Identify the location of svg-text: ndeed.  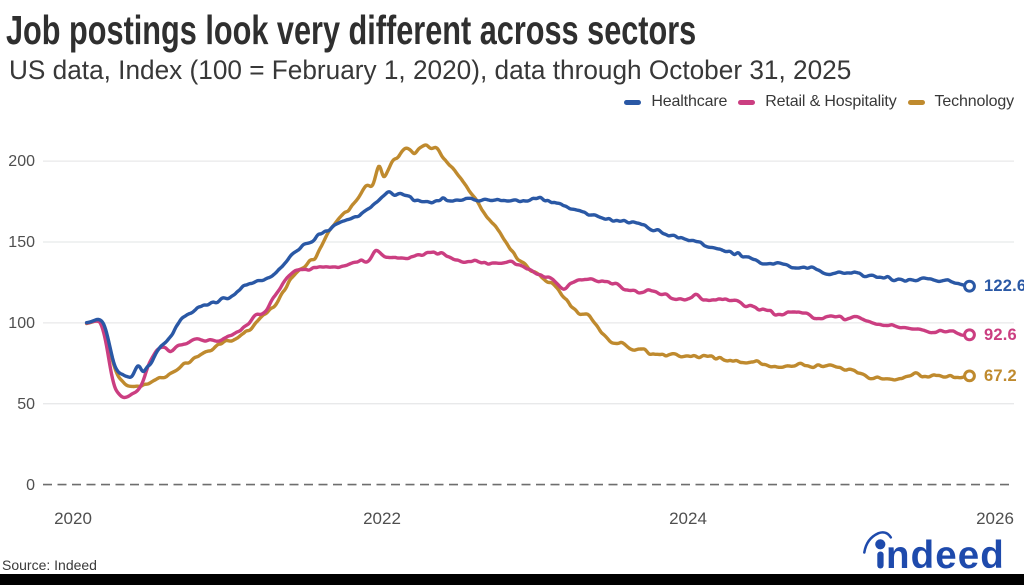
(945, 555).